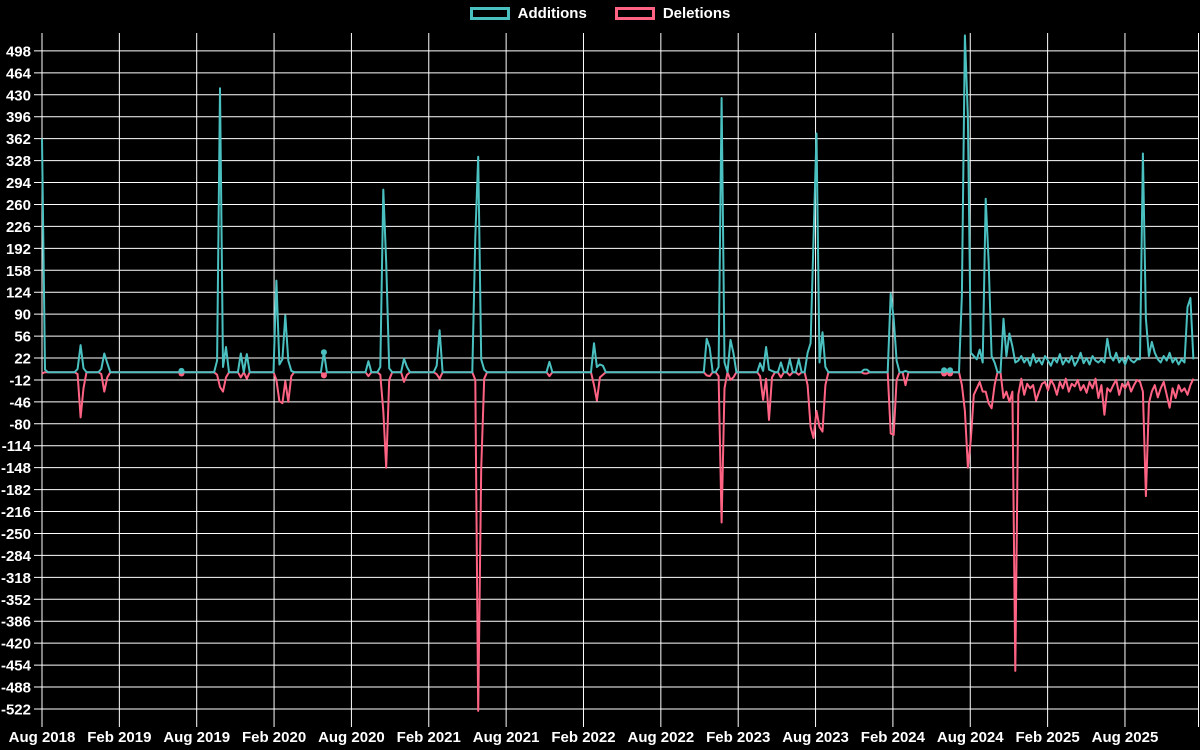 The height and width of the screenshot is (750, 1200). What do you see at coordinates (22, 337) in the screenshot?
I see `y-tick-label: 56` at bounding box center [22, 337].